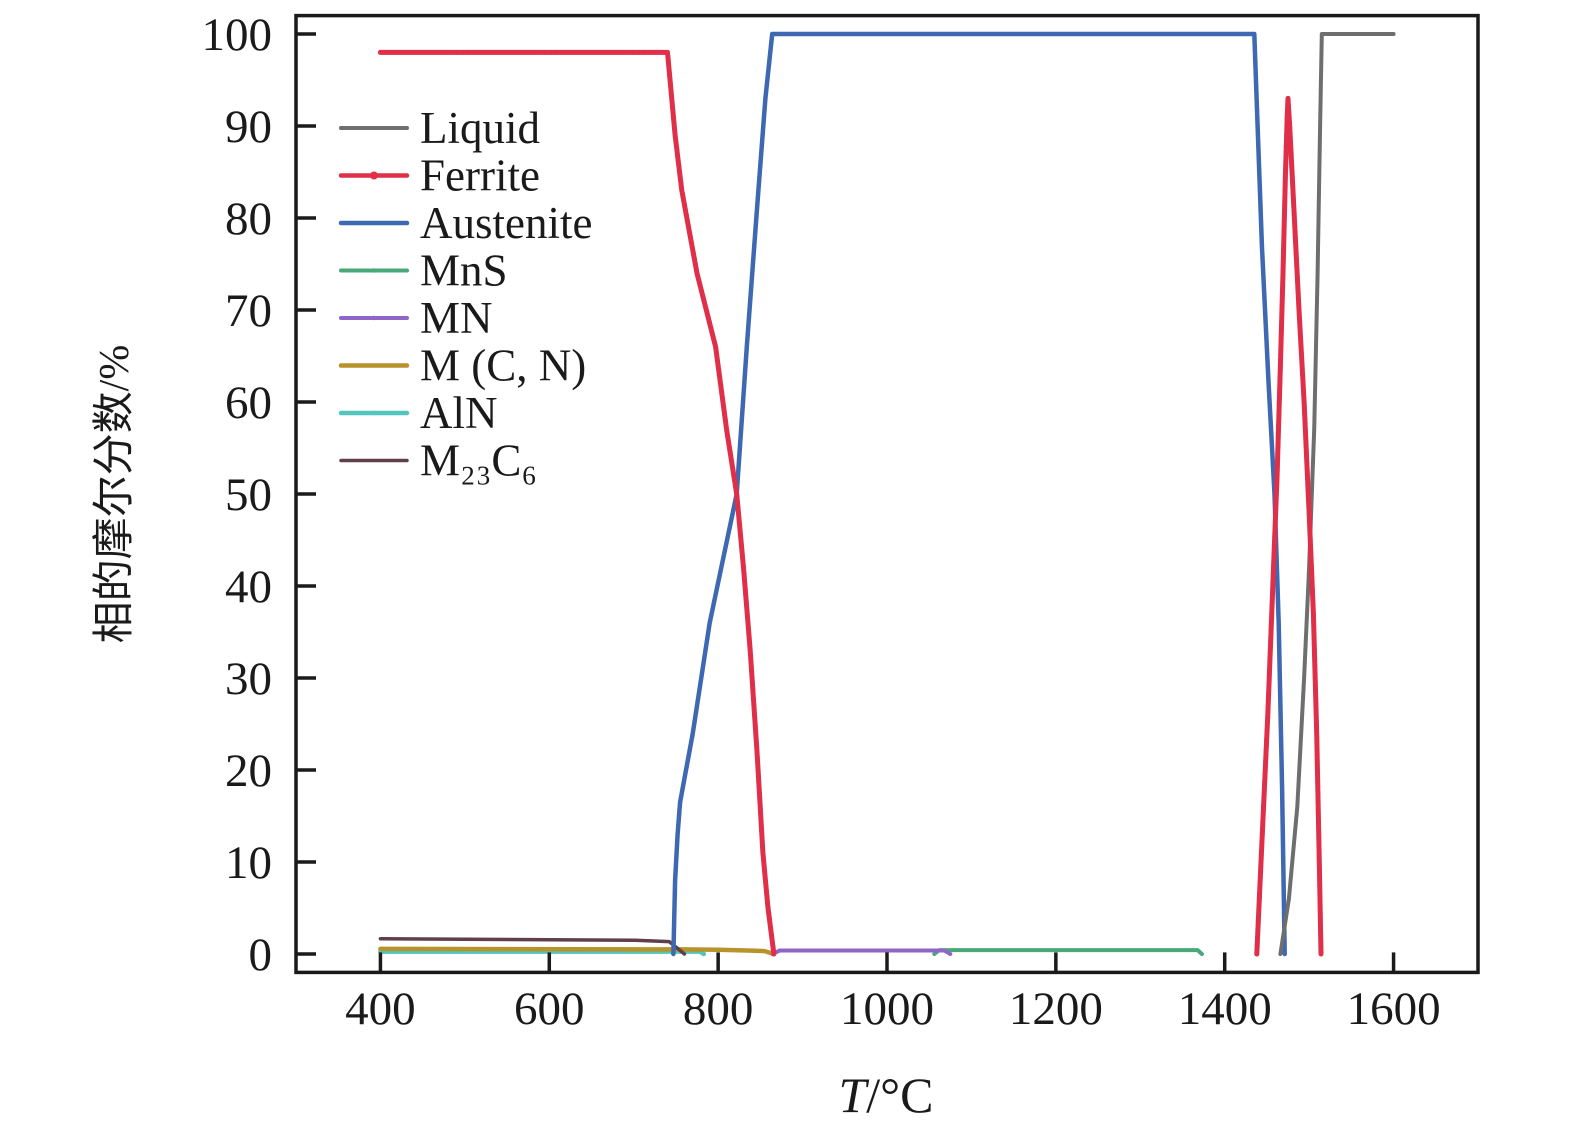 This screenshot has height=1136, width=1575. Describe the element at coordinates (248, 679) in the screenshot. I see `y-tick-label: 30` at that location.